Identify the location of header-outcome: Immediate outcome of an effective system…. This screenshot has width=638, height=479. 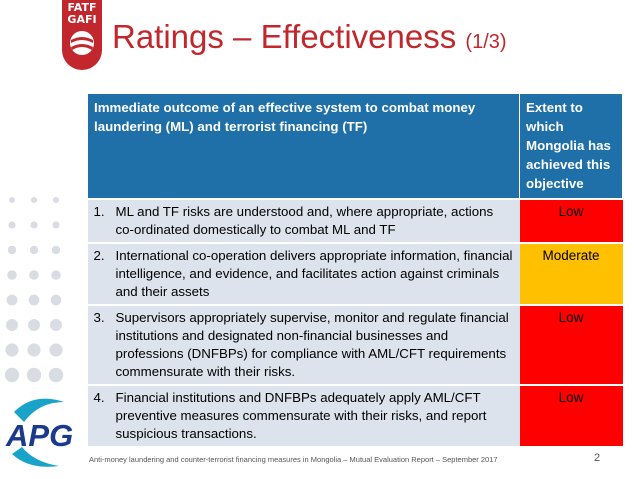
(303, 146).